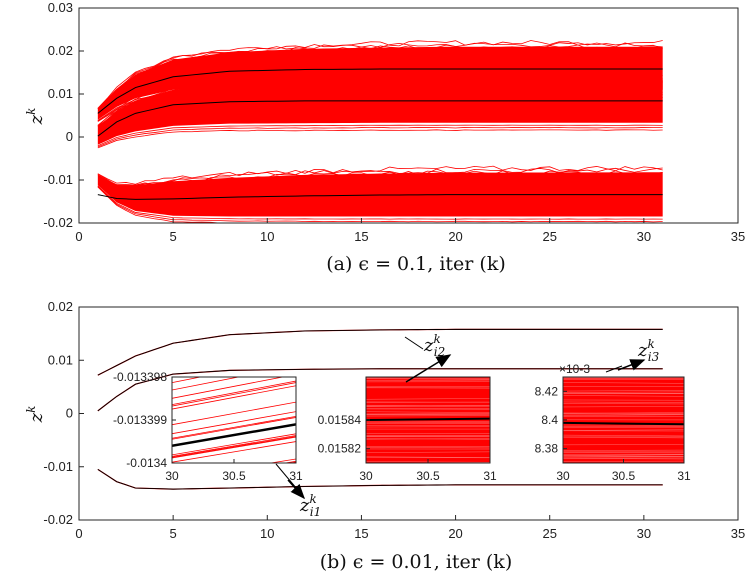 This screenshot has height=578, width=748. Describe the element at coordinates (35, 415) in the screenshot. I see `b-y-label: zk` at that location.